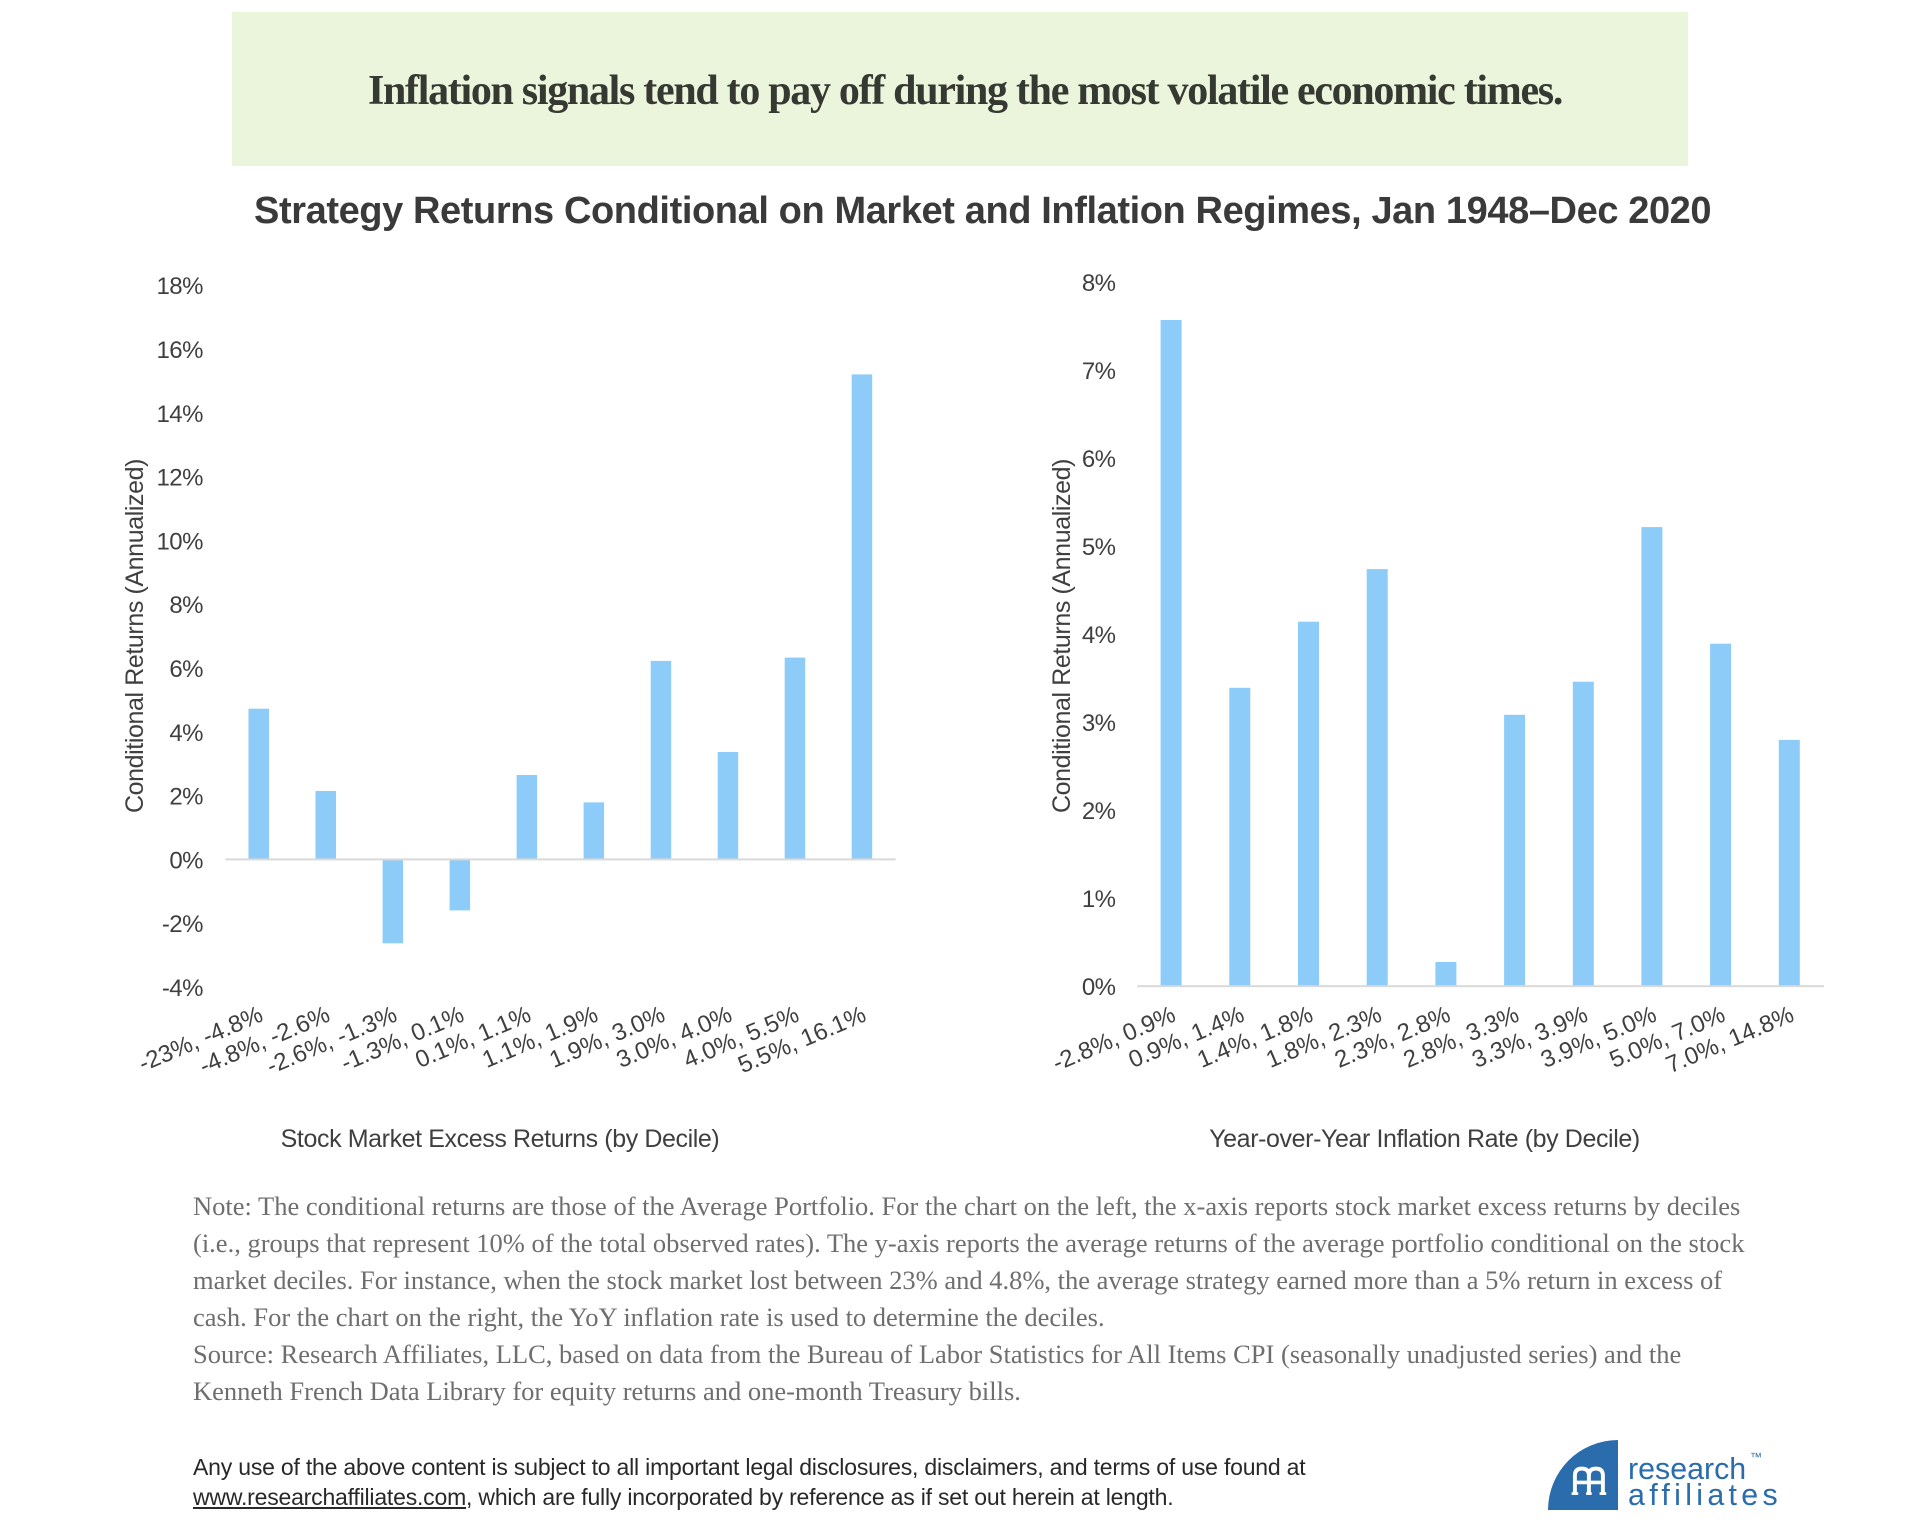 The height and width of the screenshot is (1539, 1920). Describe the element at coordinates (1099, 723) in the screenshot. I see `svg-text: 3%` at that location.